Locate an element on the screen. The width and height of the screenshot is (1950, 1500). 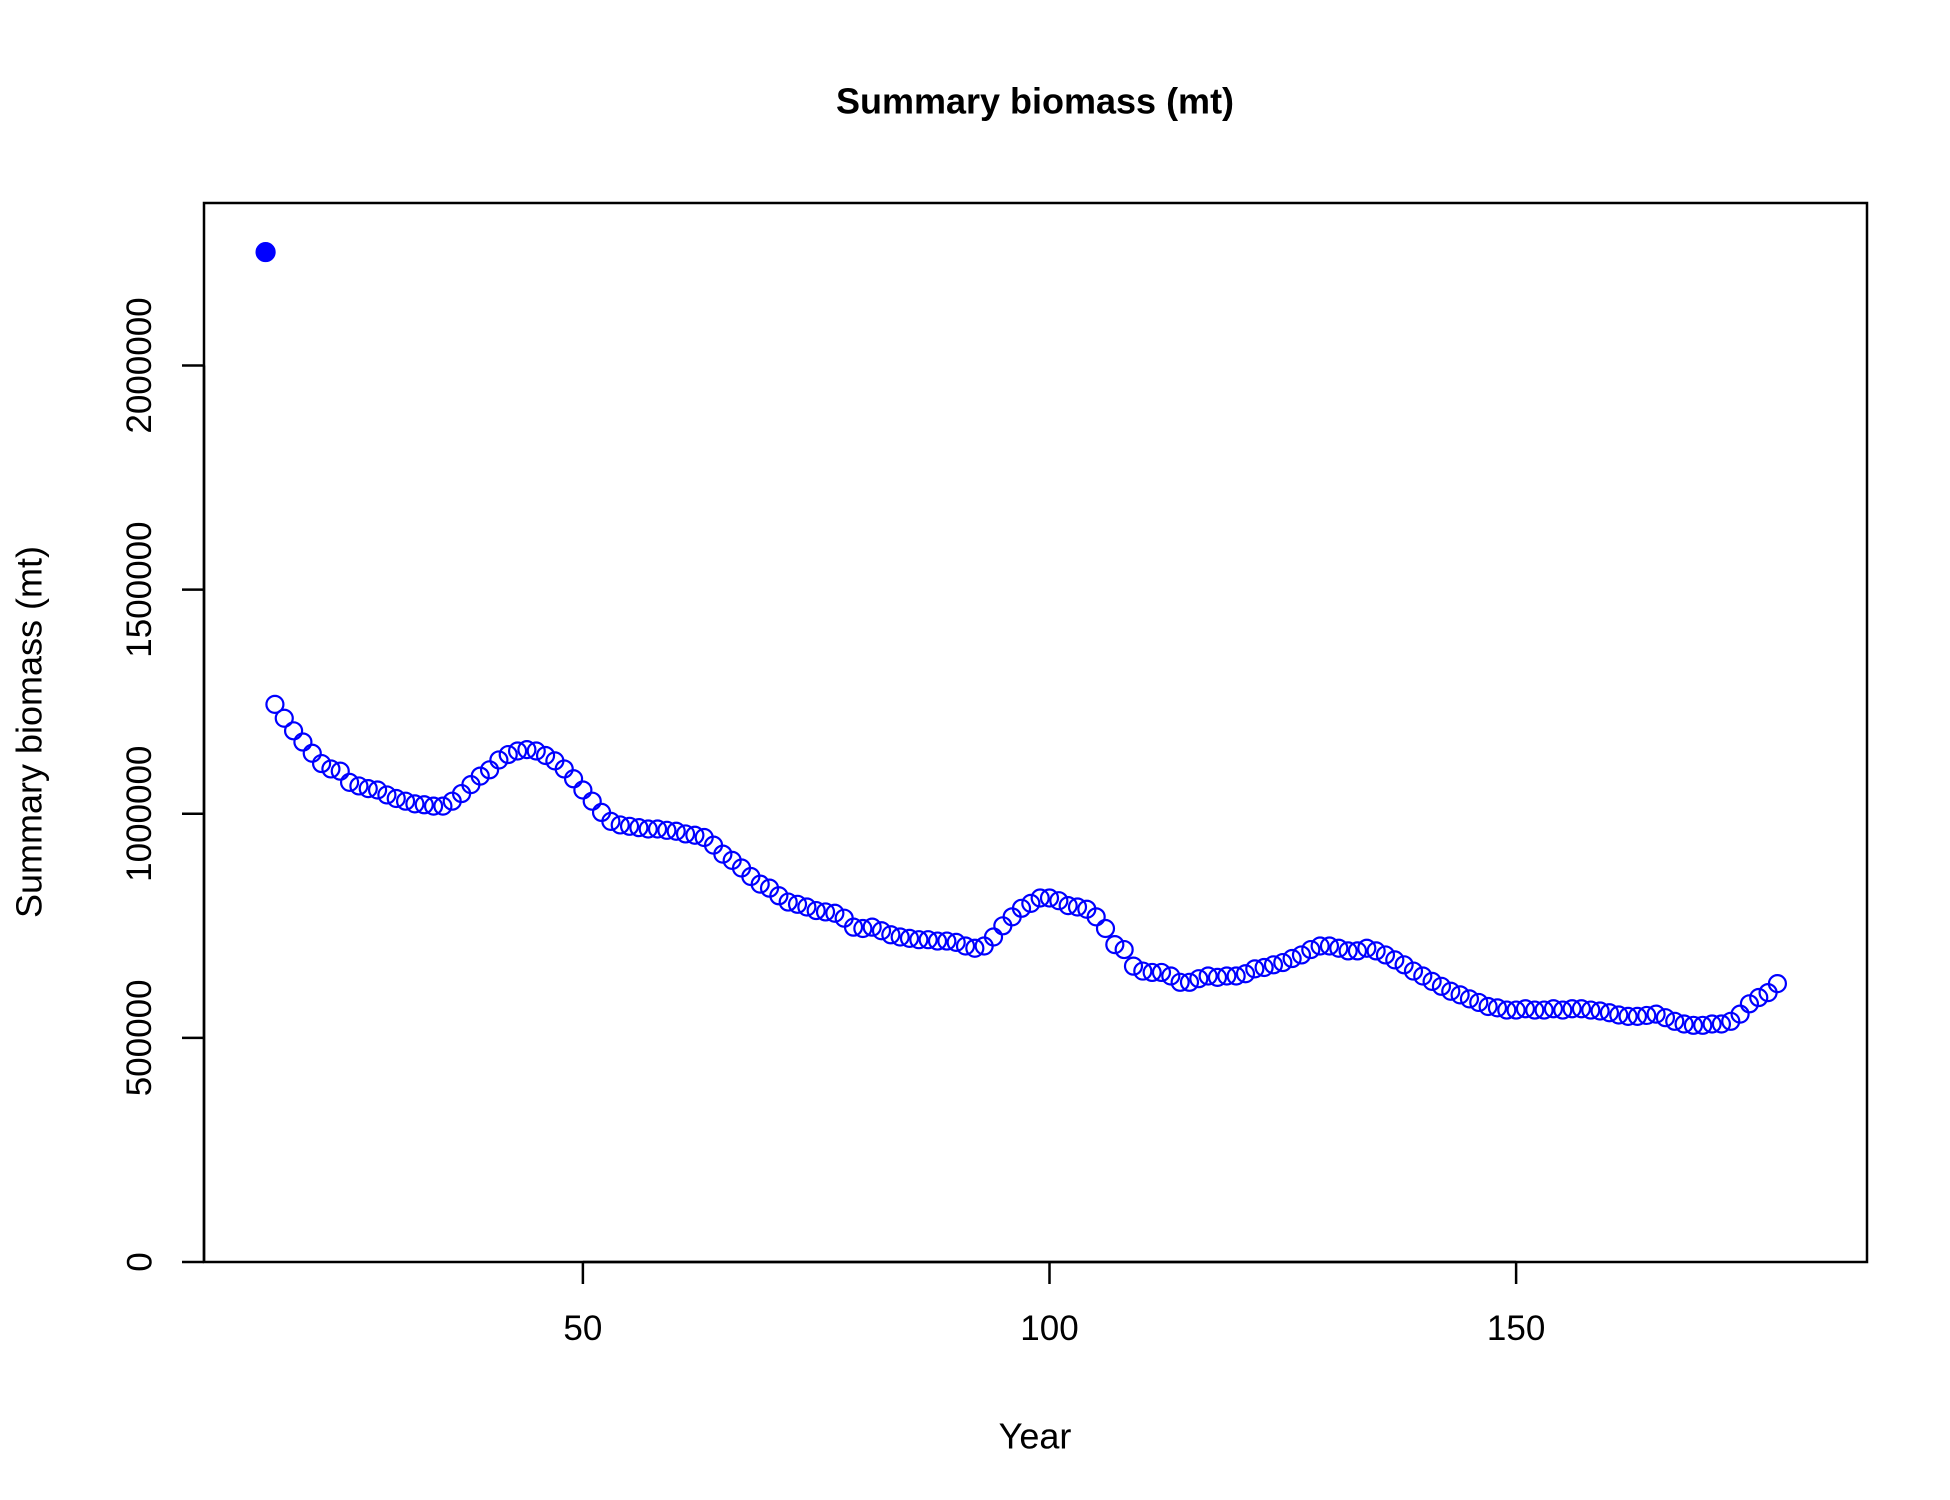
x-tick-label: 100 is located at coordinates (1049, 1328).